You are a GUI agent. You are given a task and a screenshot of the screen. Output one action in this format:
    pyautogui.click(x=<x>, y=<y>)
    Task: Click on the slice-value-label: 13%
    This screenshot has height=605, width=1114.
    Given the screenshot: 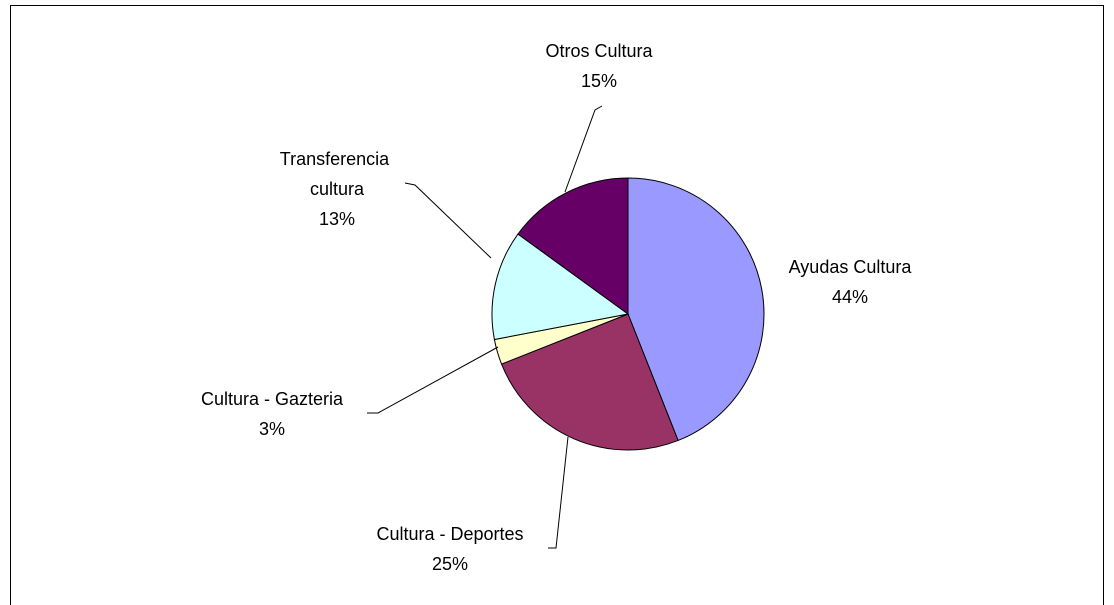 What is the action you would take?
    pyautogui.click(x=337, y=219)
    